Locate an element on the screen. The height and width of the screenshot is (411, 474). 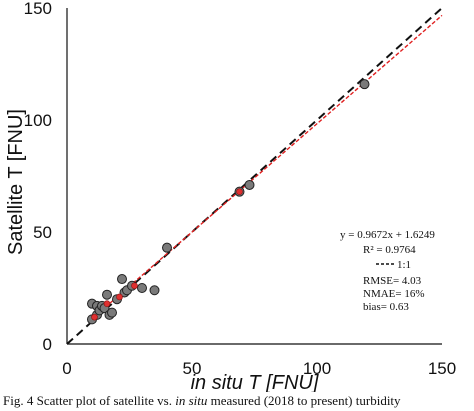
rmse-label: RMSE= 4.03 is located at coordinates (392, 281).